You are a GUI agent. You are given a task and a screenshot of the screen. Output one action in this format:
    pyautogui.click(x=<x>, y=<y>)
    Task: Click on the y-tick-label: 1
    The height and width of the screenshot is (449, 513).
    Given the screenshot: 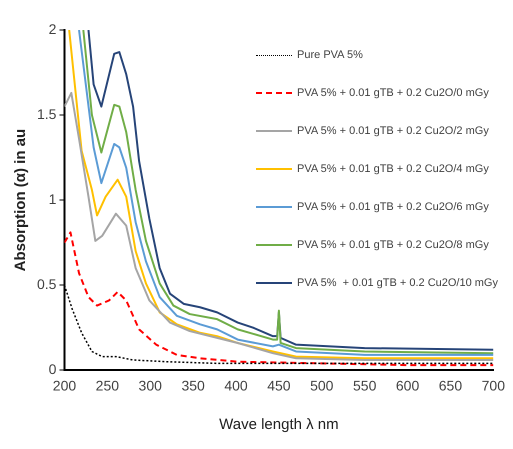 What is the action you would take?
    pyautogui.click(x=52, y=198)
    